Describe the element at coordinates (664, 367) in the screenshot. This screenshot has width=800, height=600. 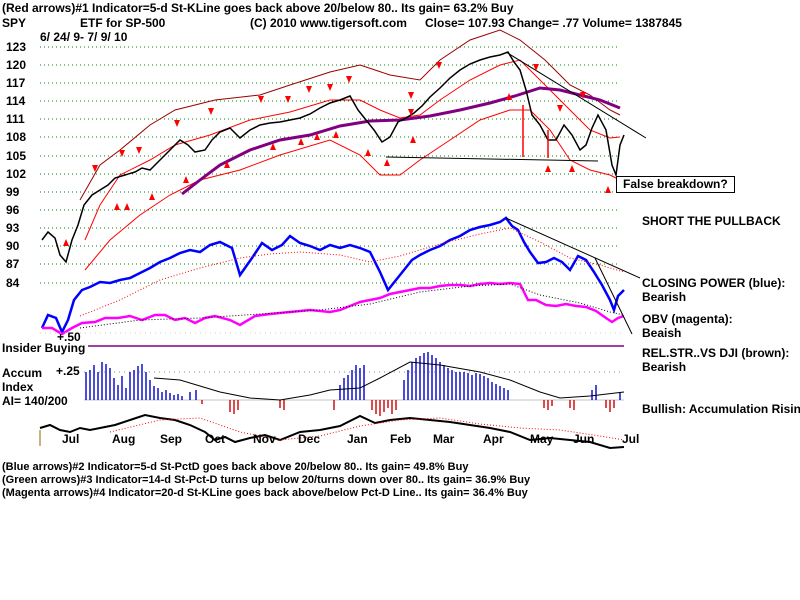
I see `relstr-value: Bearish` at that location.